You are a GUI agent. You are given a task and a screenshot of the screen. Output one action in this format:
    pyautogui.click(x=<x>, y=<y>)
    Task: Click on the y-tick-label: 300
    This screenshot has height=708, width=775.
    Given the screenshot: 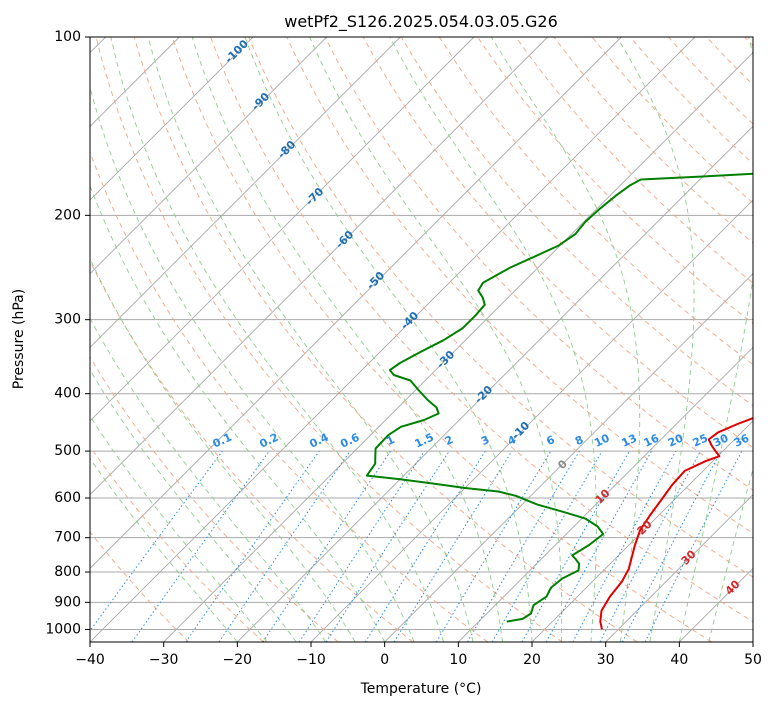 What is the action you would take?
    pyautogui.click(x=67, y=320)
    